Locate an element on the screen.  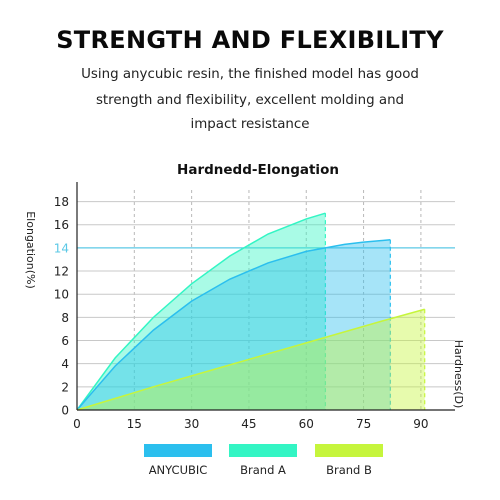
legend: ANYCUBIC Brand A Brand B is located at coordinates (263, 460).